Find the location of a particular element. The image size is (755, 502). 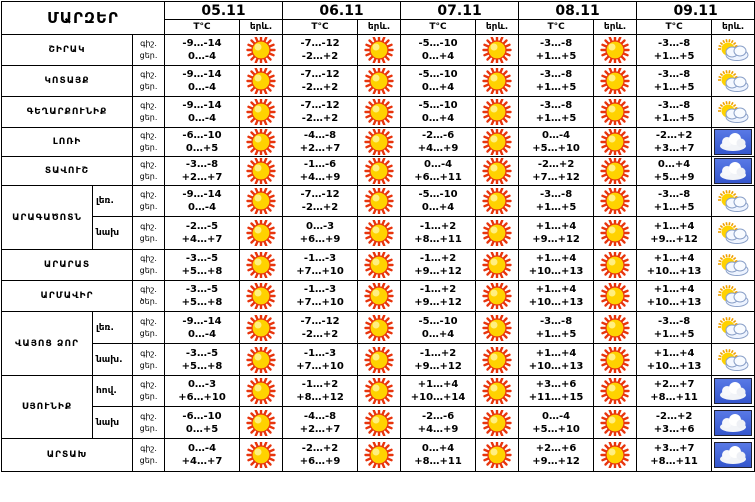

day-temperature: +4…+9 is located at coordinates (438, 148).